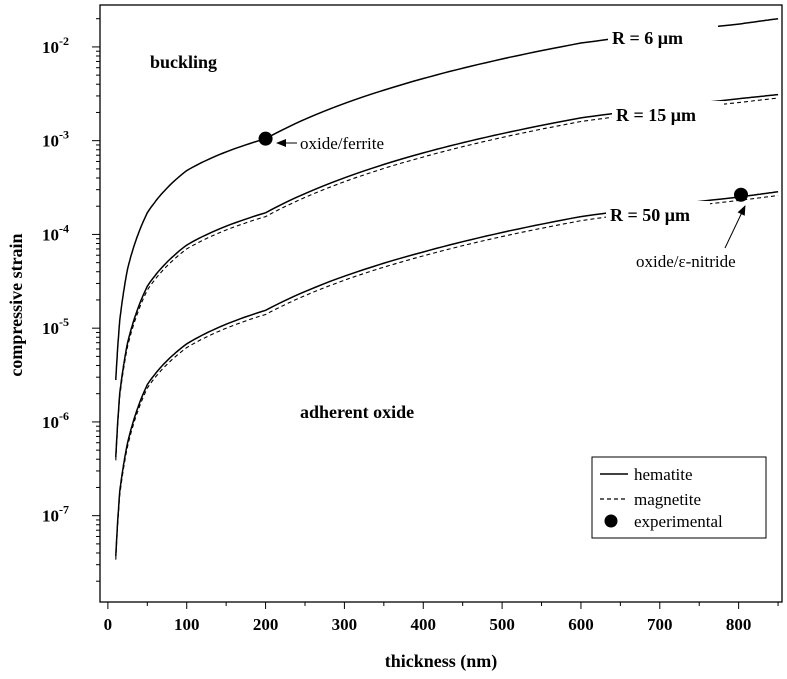 The image size is (787, 679). I want to click on region-label-adherent-oxide: adherent oxide, so click(357, 412).